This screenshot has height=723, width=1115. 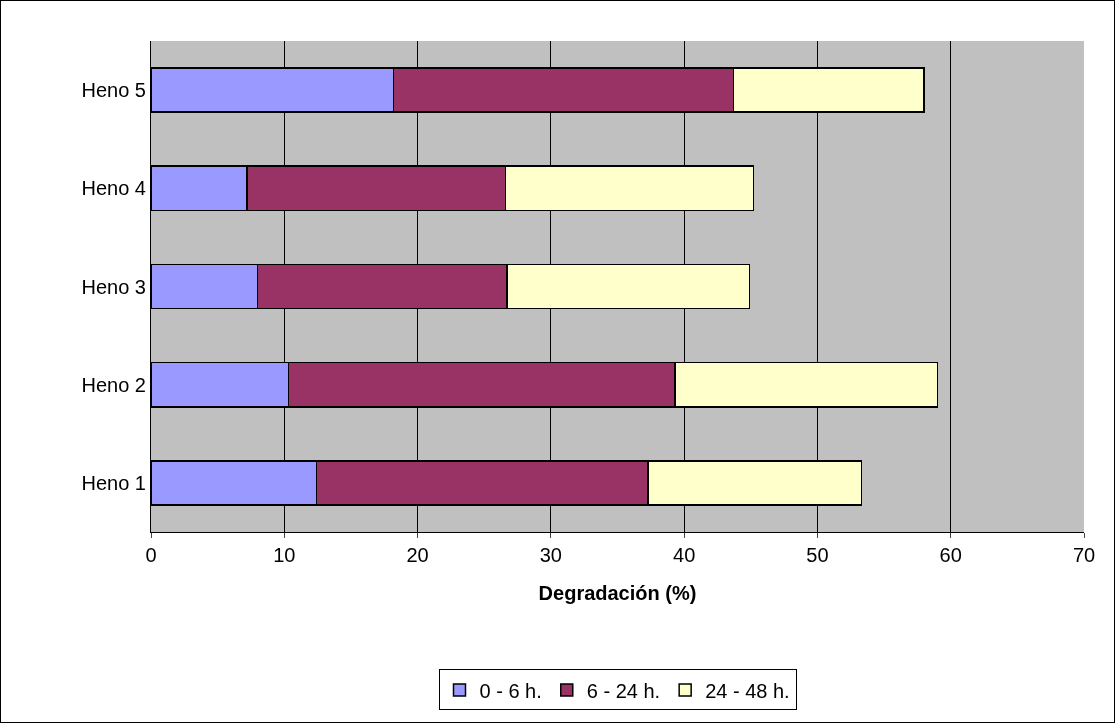 What do you see at coordinates (151, 555) in the screenshot?
I see `x-tick-label: 0` at bounding box center [151, 555].